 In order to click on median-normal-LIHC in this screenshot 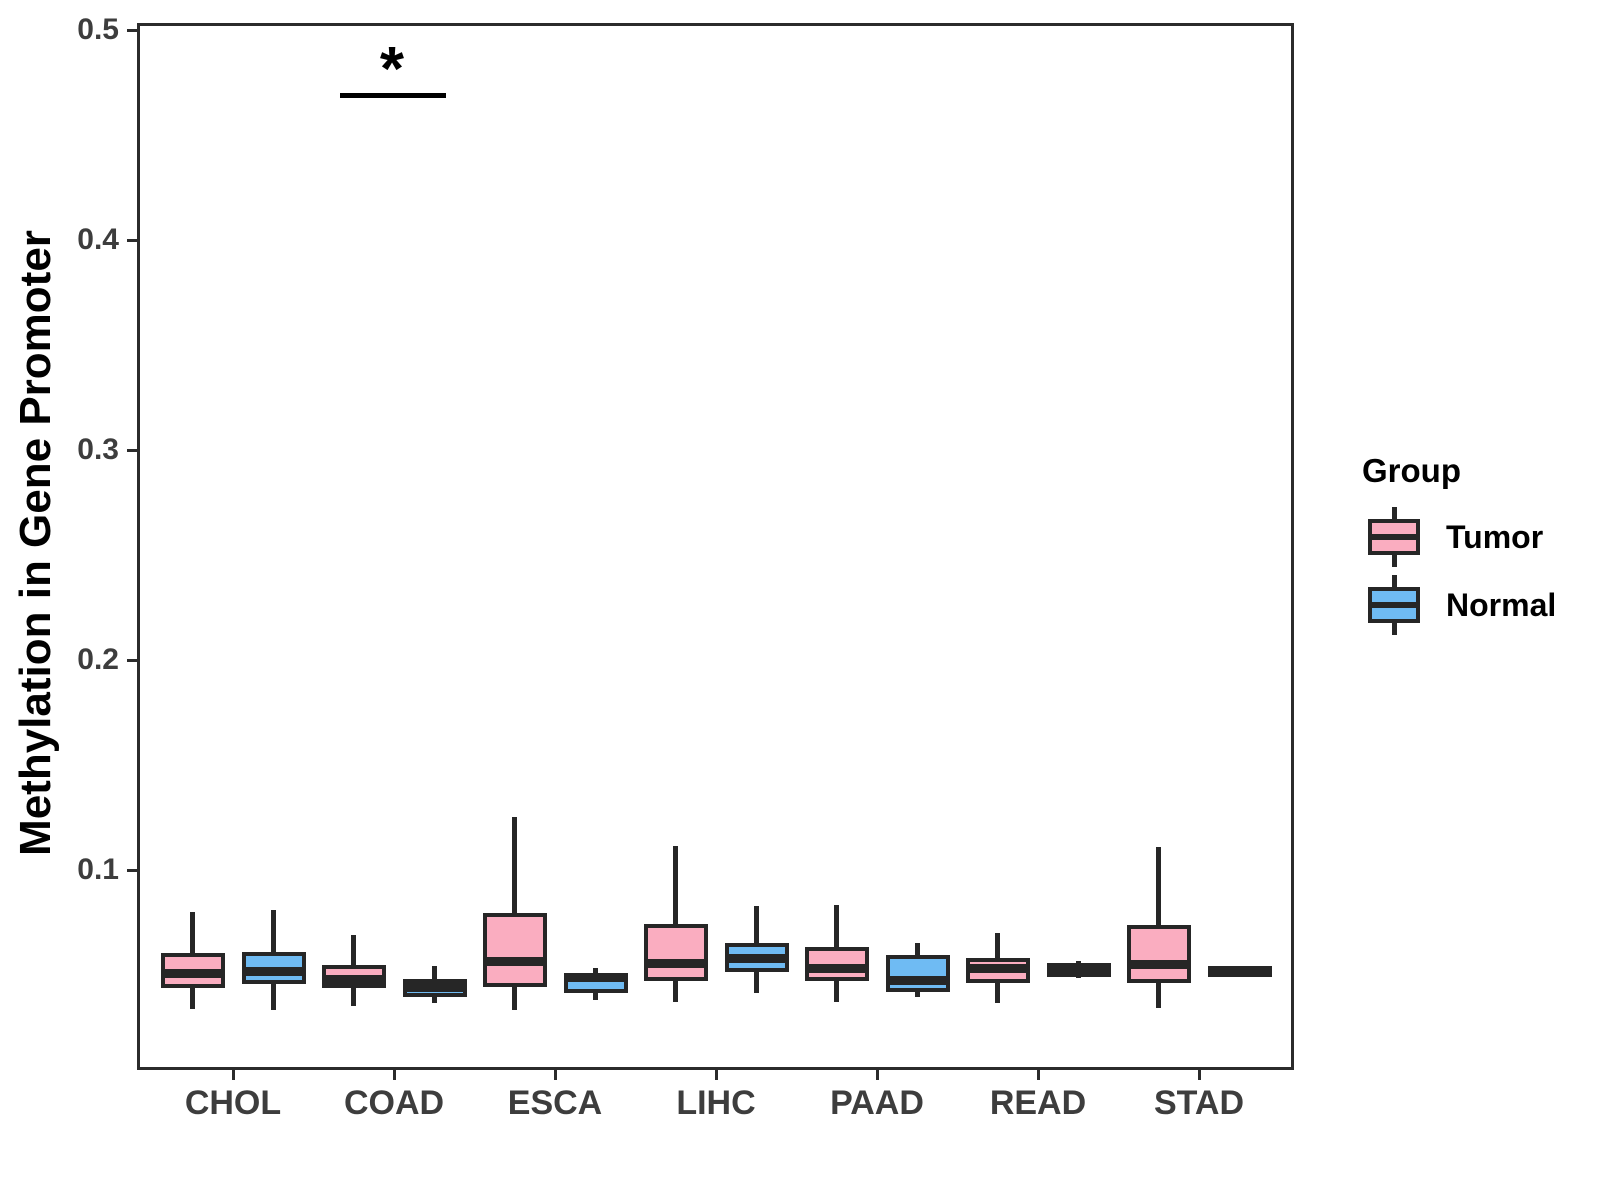, I will do `click(756, 958)`.